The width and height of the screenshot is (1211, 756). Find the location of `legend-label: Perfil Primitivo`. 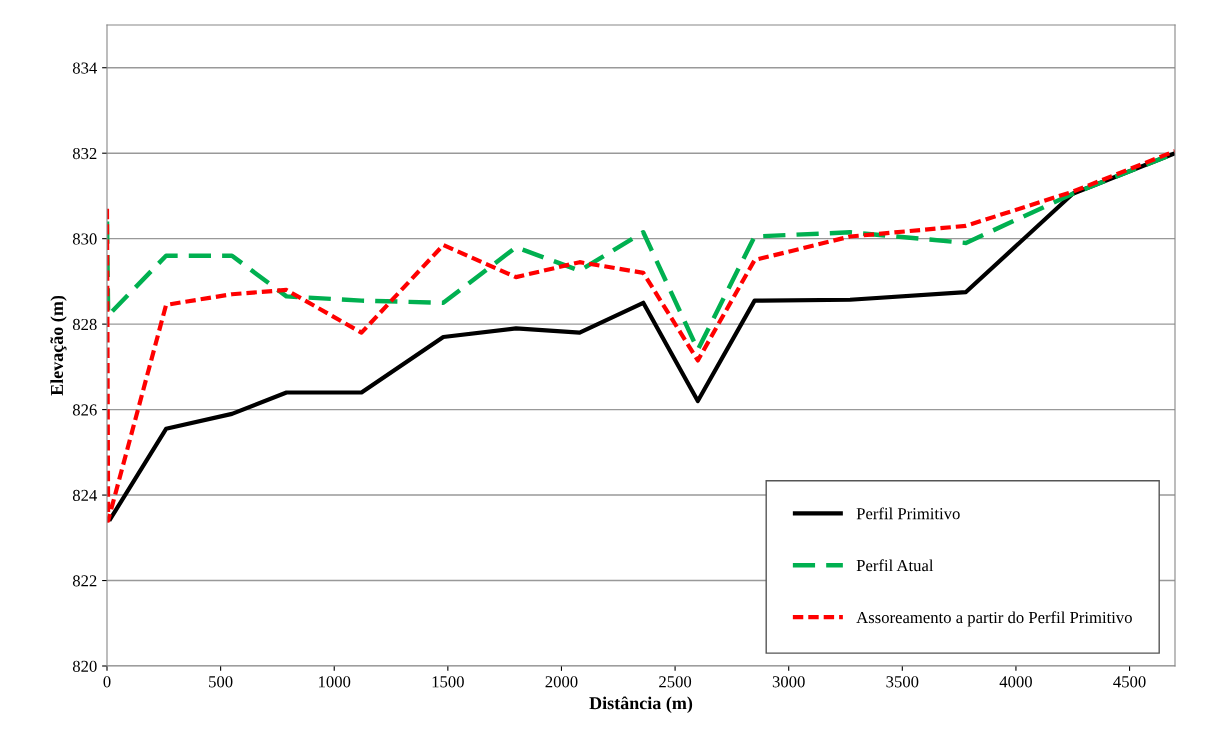

legend-label: Perfil Primitivo is located at coordinates (908, 513).